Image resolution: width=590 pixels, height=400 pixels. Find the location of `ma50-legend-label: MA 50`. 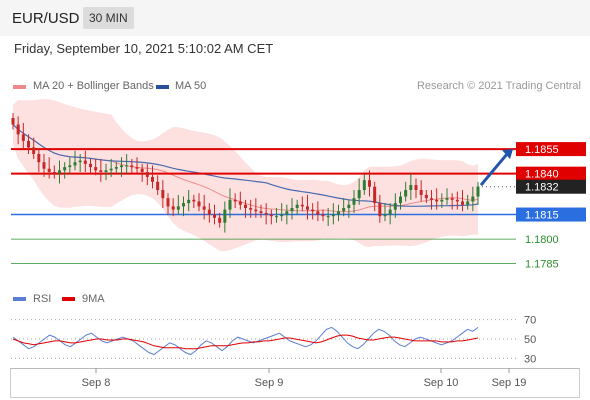

ma50-legend-label: MA 50 is located at coordinates (191, 86).